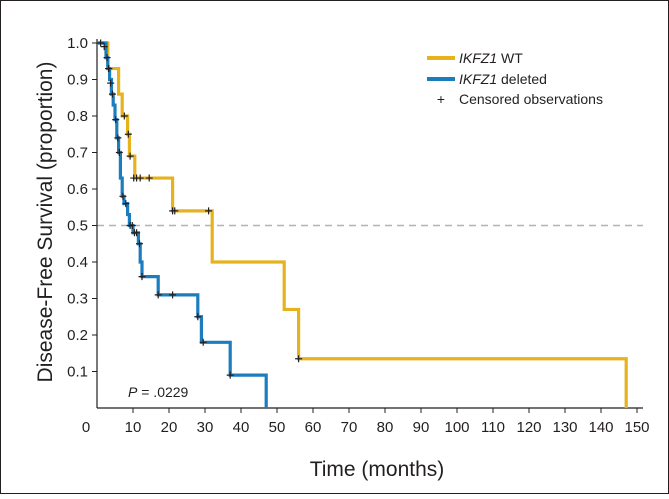  I want to click on x-axis-title: Time (months), so click(377, 469).